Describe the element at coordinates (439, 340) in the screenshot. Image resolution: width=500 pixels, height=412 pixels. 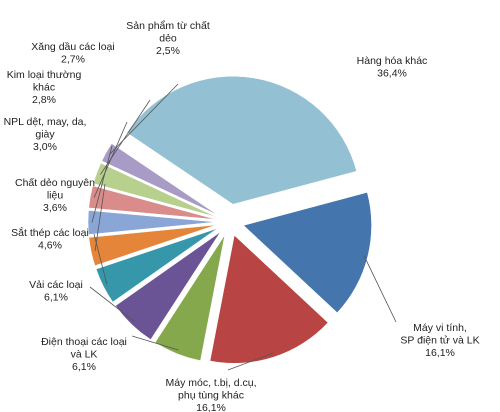
I see `slice-label: Máy vi tính, SP điện tử và LK 16,1%` at that location.